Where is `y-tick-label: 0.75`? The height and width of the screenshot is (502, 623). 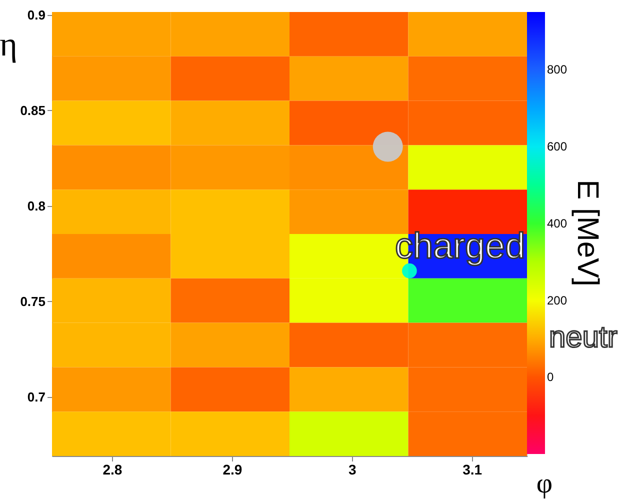 y-tick-label: 0.75 is located at coordinates (33, 301).